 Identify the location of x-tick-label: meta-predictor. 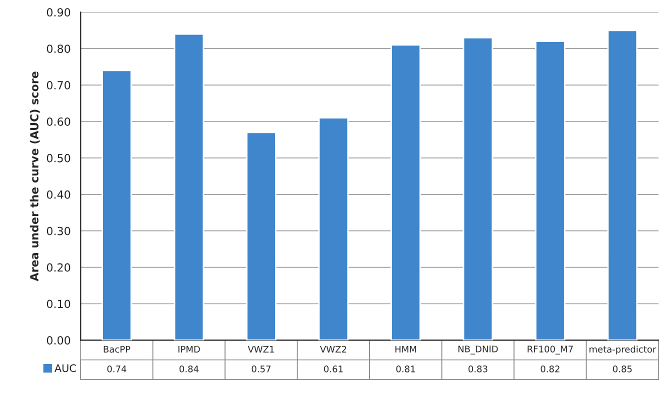
(623, 350).